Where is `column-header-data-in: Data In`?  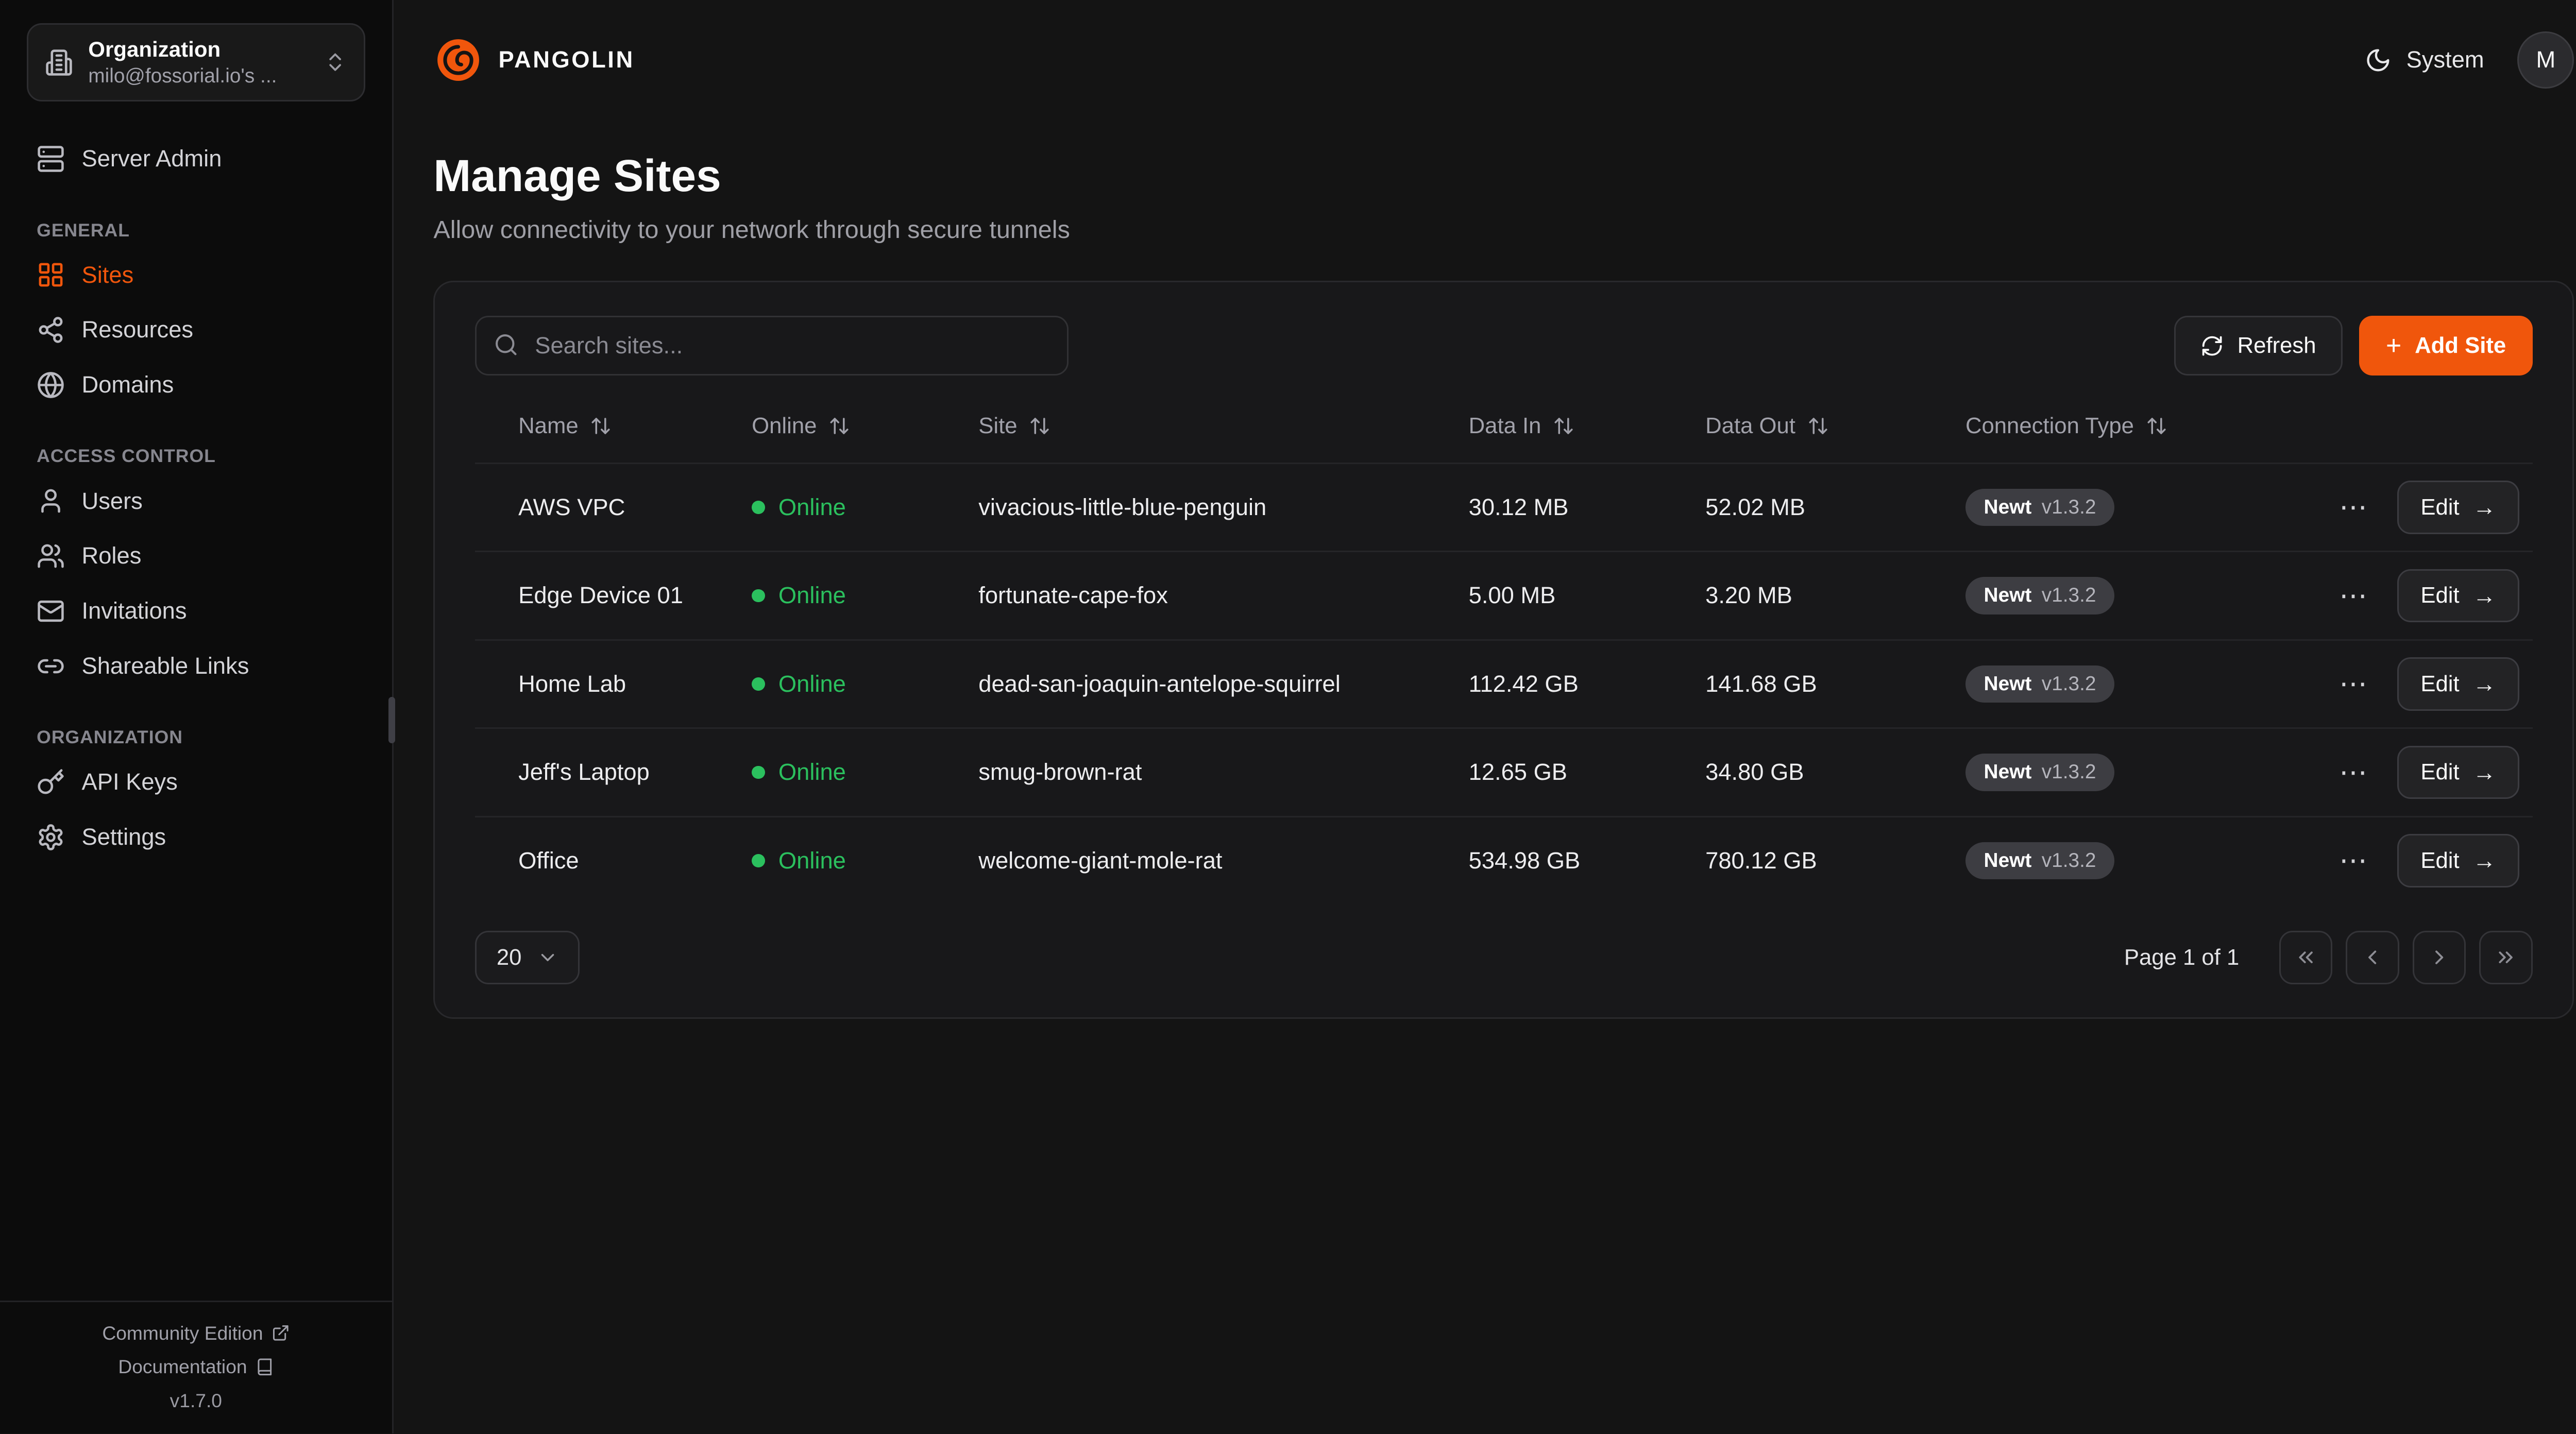 column-header-data-in: Data In is located at coordinates (1587, 426).